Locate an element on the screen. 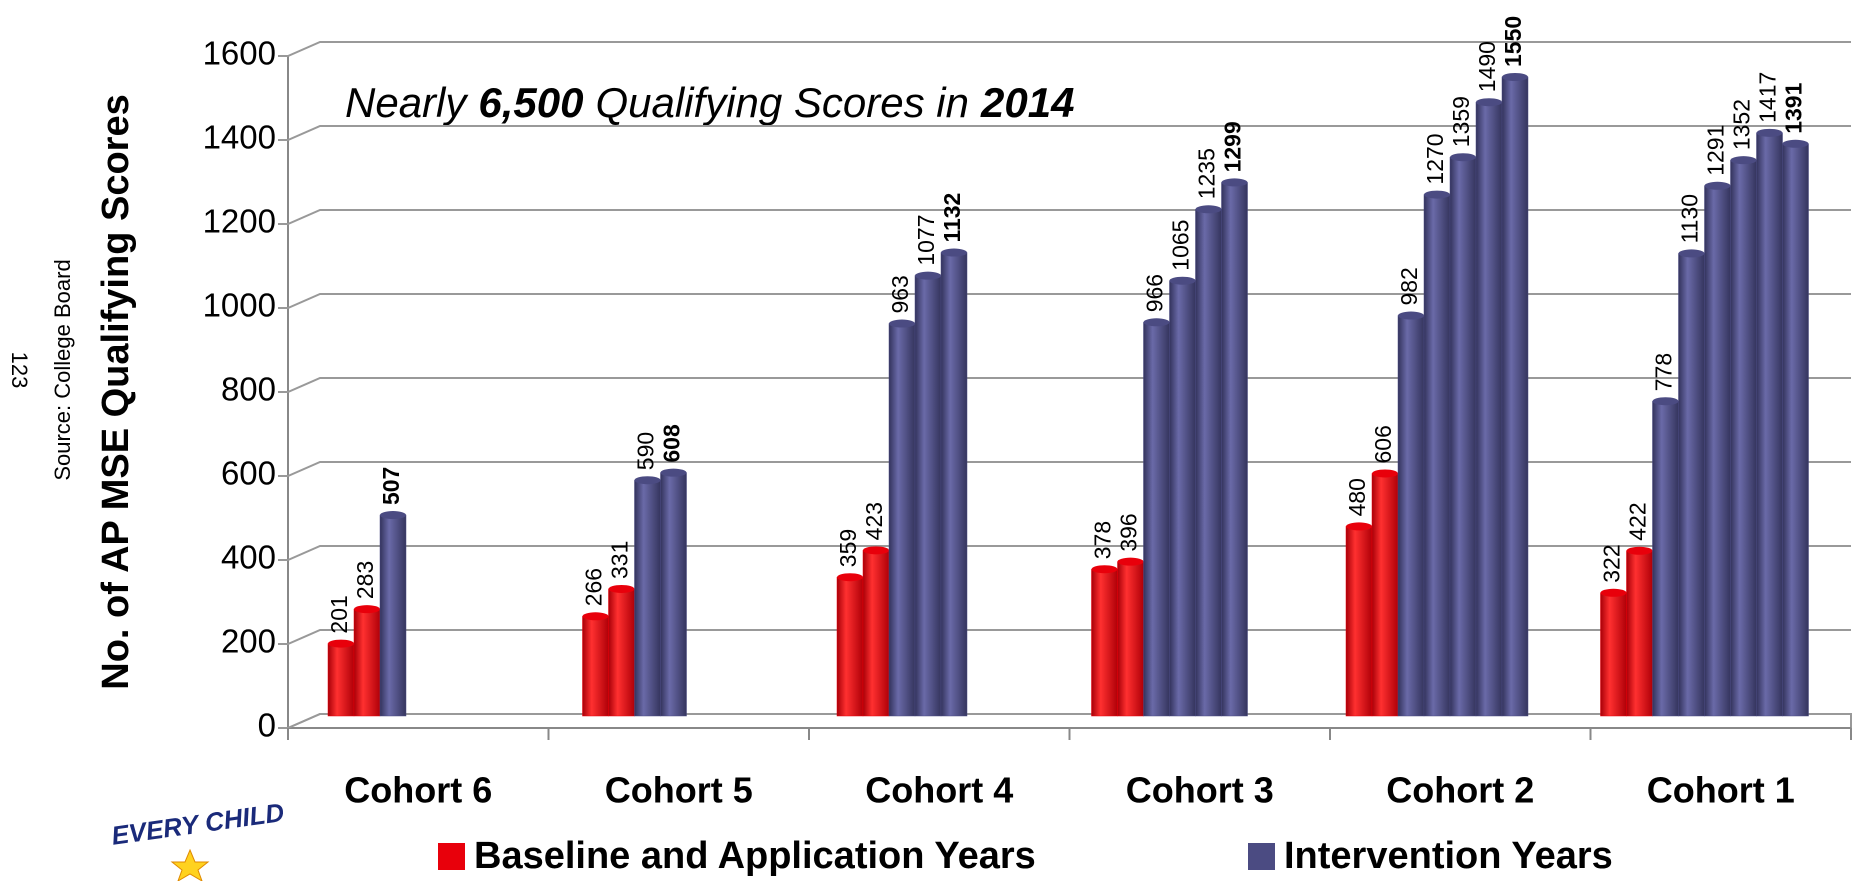 The height and width of the screenshot is (881, 1855). y-tick-label: 0 is located at coordinates (267, 725).